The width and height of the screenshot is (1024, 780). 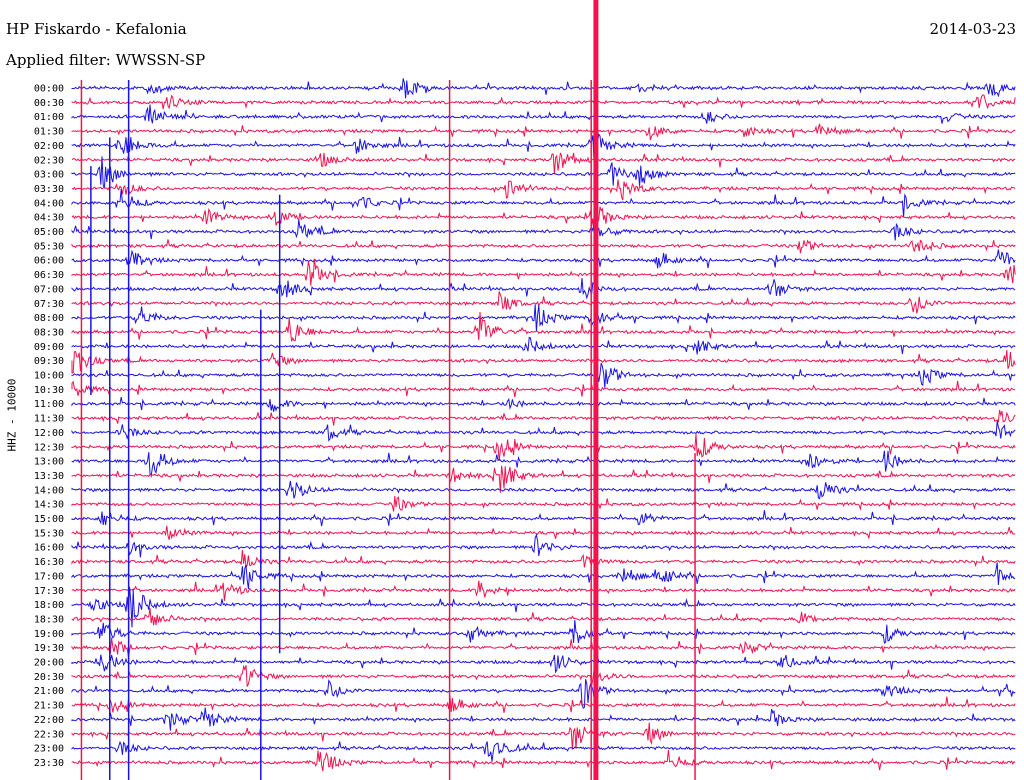 What do you see at coordinates (49, 261) in the screenshot?
I see `time-tick-label: 06:00` at bounding box center [49, 261].